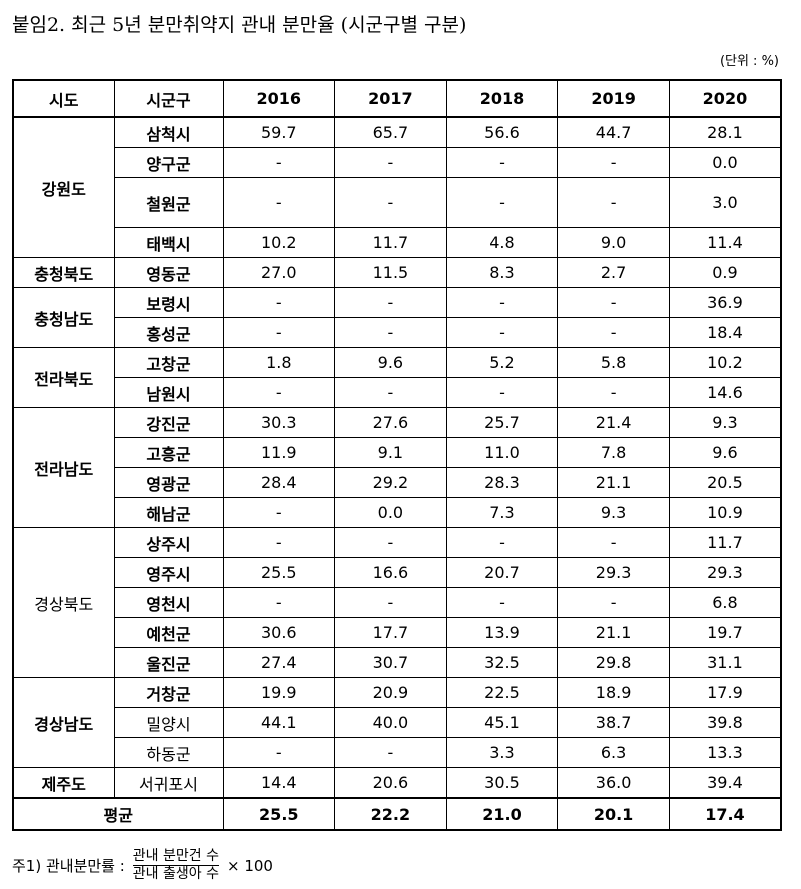 Image resolution: width=801 pixels, height=889 pixels. I want to click on table-row: 양구군 - - - -0.0, so click(397, 162).